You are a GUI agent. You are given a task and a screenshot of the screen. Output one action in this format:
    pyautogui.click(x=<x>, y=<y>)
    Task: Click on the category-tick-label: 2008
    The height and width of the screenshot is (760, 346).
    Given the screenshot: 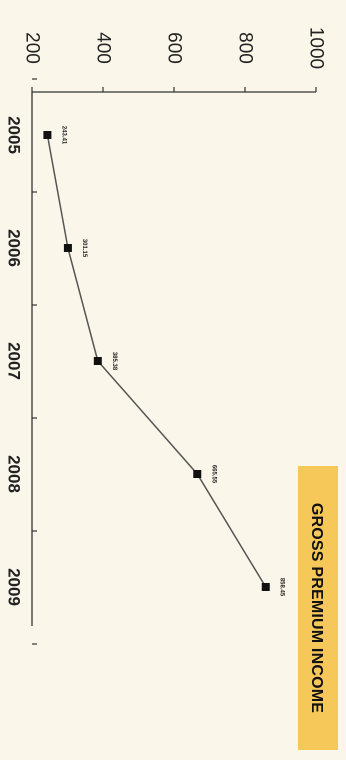 What is the action you would take?
    pyautogui.click(x=14, y=474)
    